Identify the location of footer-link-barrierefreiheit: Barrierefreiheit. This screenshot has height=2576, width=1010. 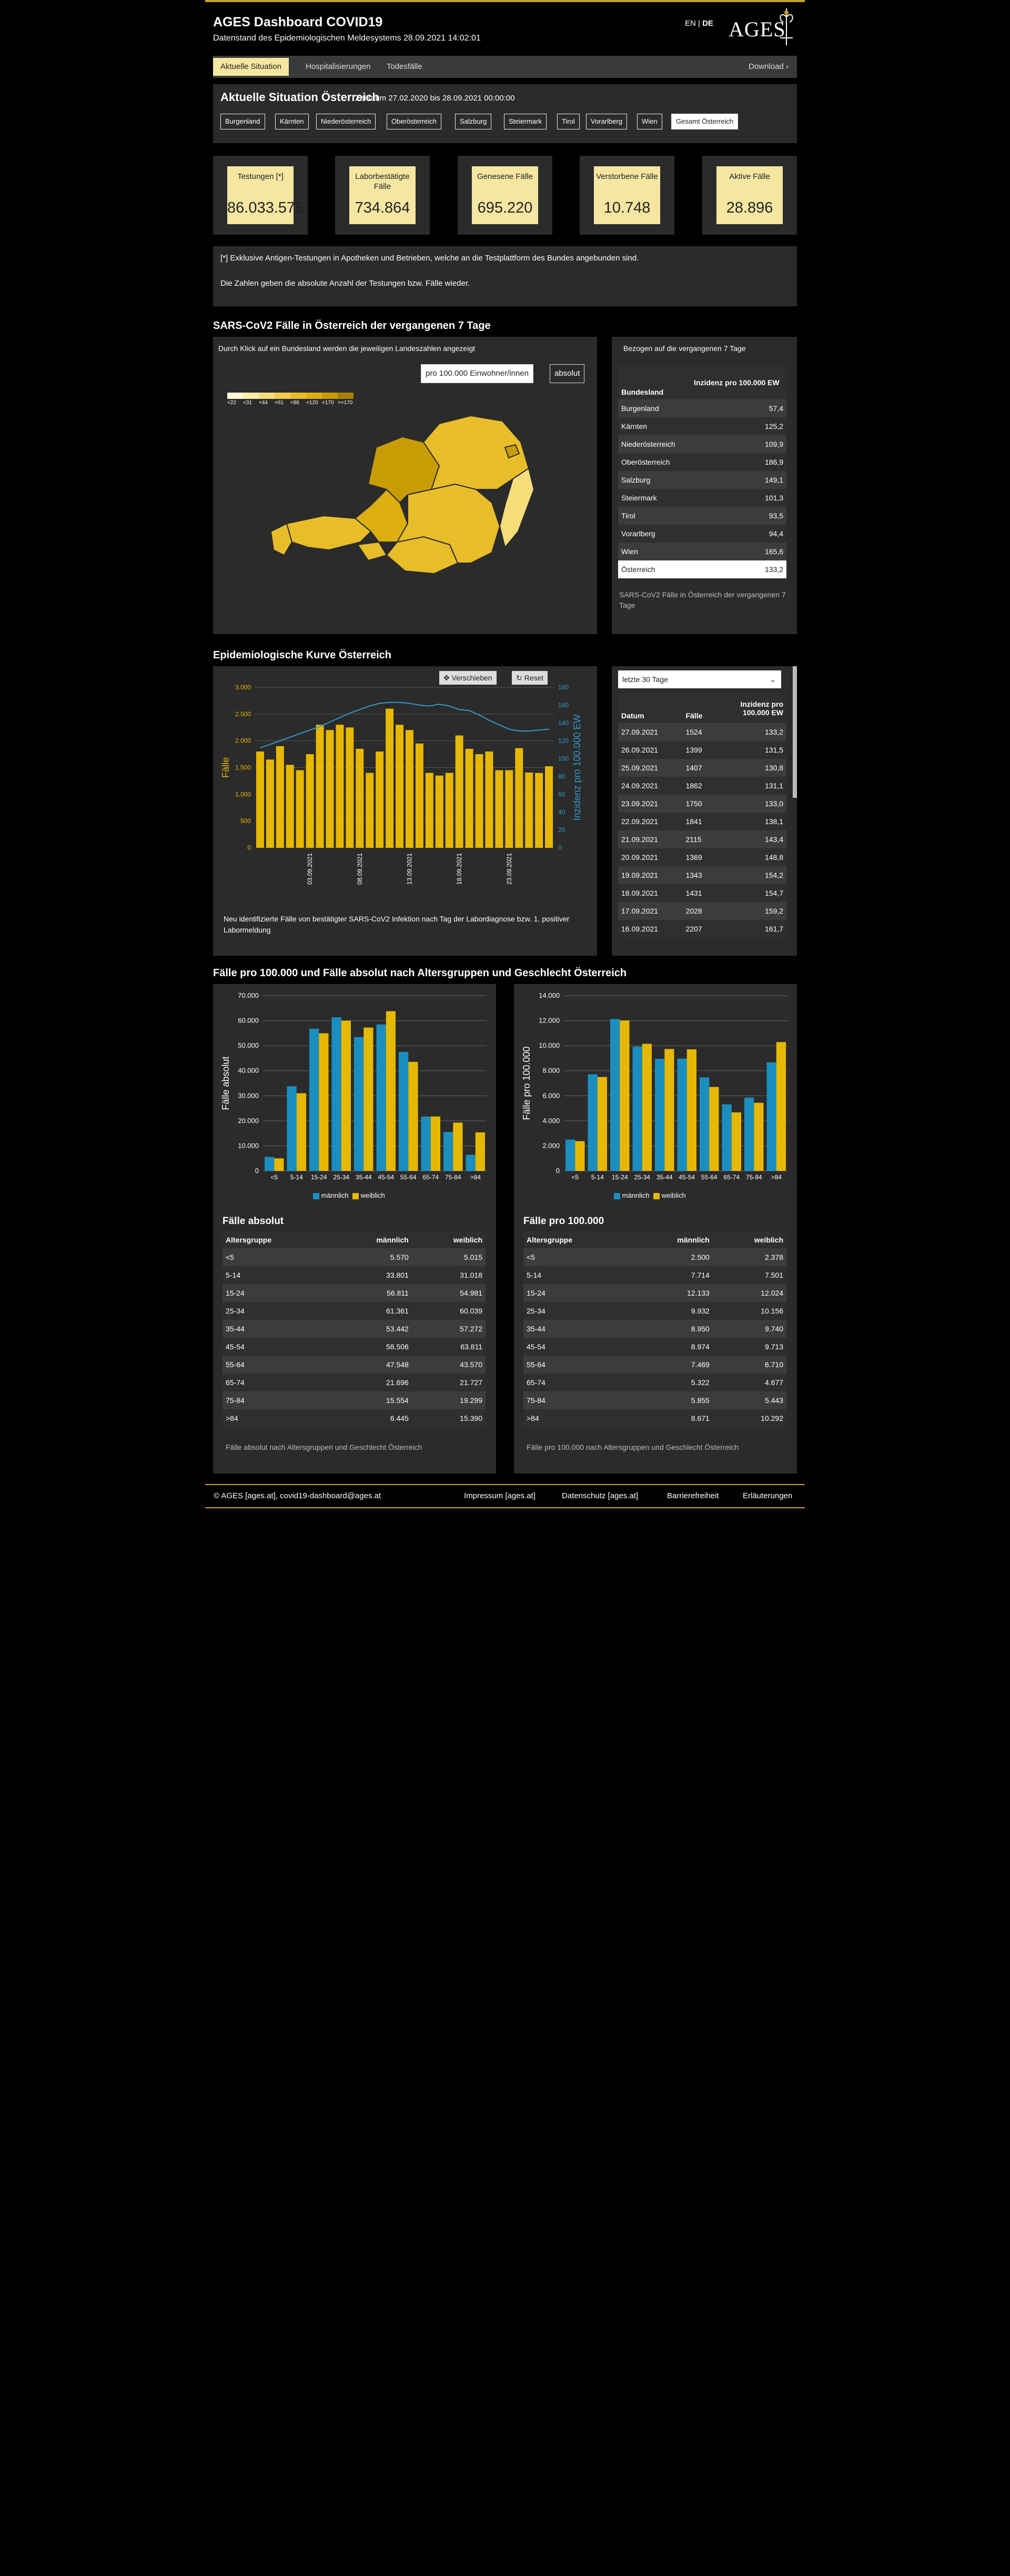
(693, 1495).